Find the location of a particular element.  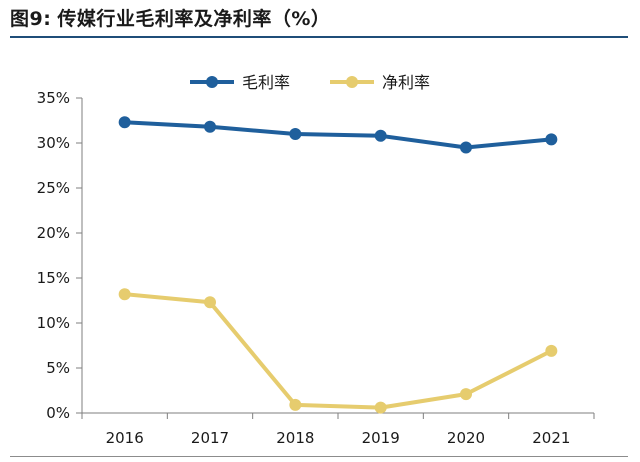

y-tick-label: 0% is located at coordinates (58, 413).